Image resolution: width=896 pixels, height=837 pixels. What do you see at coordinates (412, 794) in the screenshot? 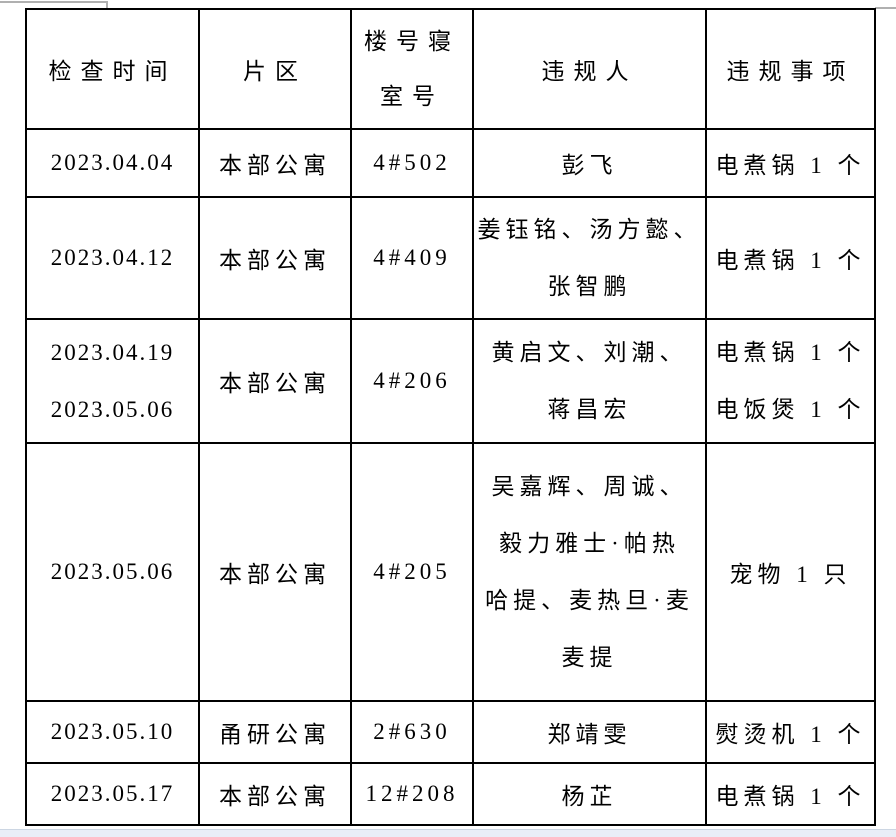
I see `cell-room: 12#208` at bounding box center [412, 794].